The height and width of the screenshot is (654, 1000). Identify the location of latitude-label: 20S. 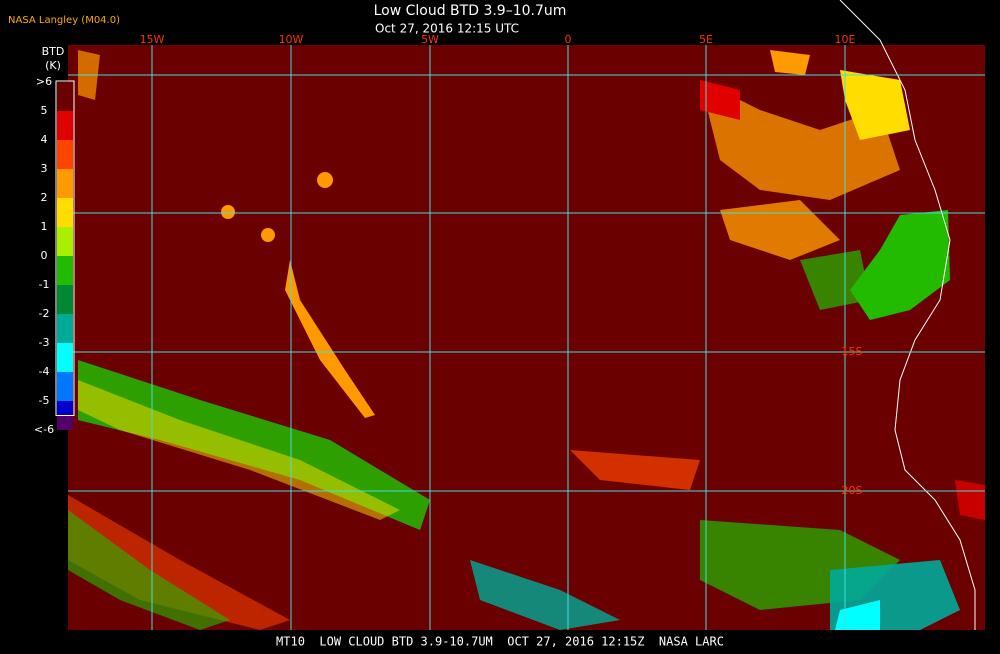
(852, 490).